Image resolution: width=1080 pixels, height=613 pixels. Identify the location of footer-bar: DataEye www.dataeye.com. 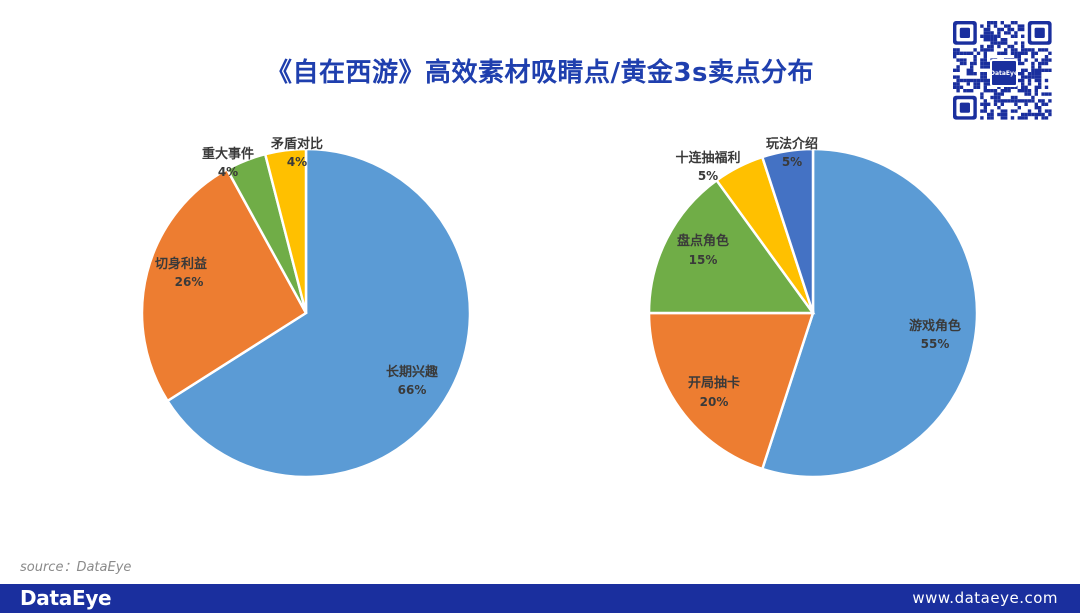
(540, 598).